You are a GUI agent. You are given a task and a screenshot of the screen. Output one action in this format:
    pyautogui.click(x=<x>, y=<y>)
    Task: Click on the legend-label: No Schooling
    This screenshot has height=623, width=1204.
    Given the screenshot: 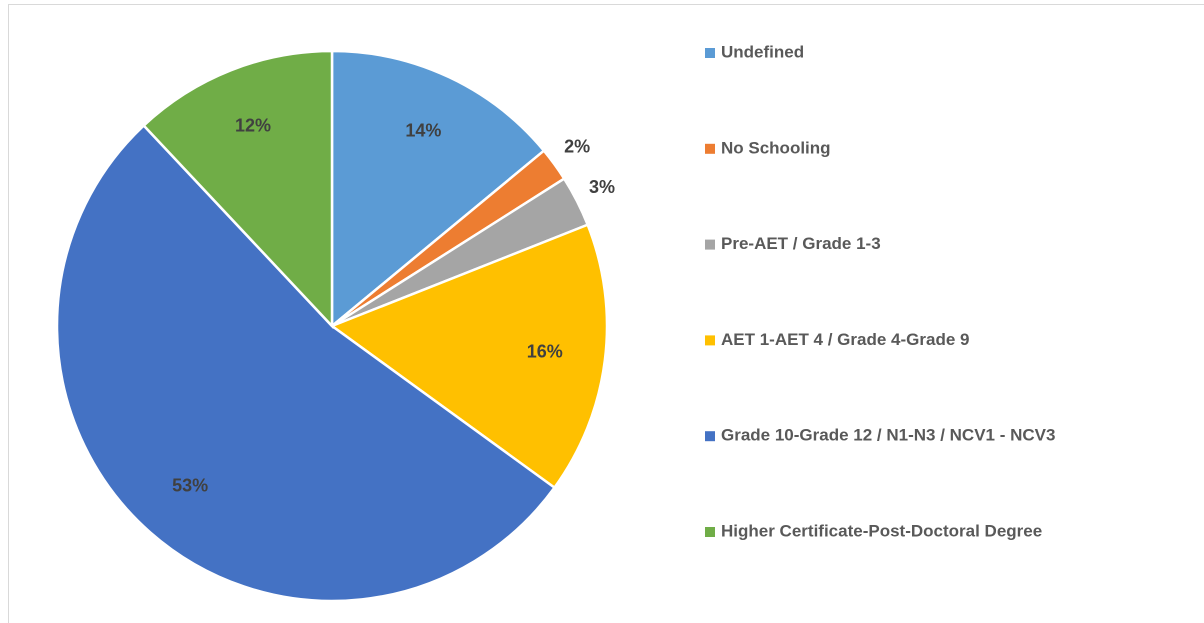 What is the action you would take?
    pyautogui.click(x=776, y=147)
    